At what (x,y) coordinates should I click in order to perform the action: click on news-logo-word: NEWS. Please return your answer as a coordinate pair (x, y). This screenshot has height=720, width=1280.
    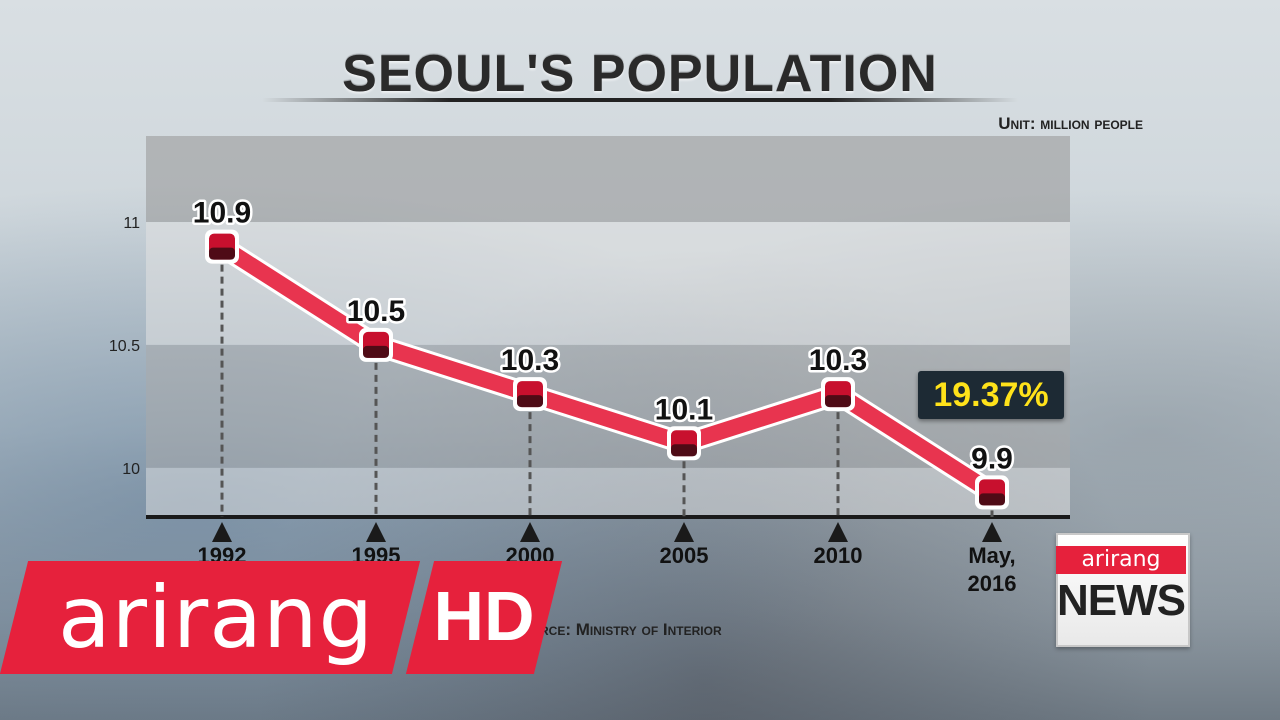
    Looking at the image, I should click on (1121, 600).